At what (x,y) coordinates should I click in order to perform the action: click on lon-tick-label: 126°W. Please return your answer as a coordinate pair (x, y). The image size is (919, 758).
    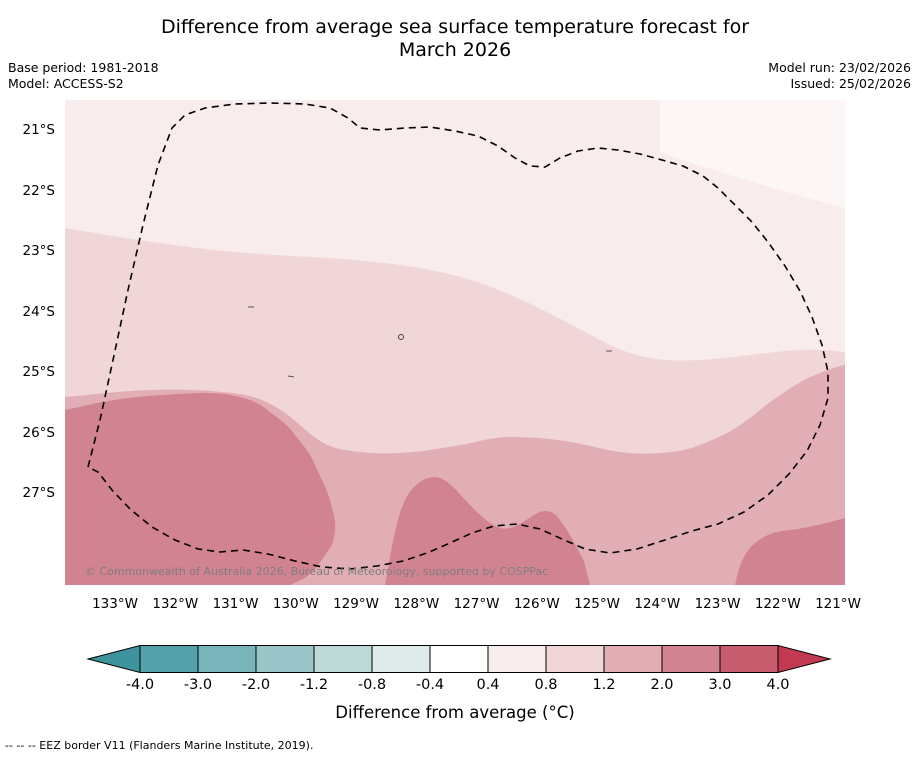
    Looking at the image, I should click on (536, 604).